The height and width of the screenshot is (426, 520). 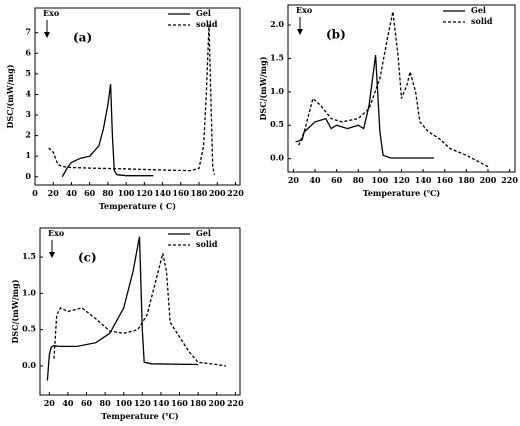 I want to click on y-tick-label: 4, so click(x=28, y=93).